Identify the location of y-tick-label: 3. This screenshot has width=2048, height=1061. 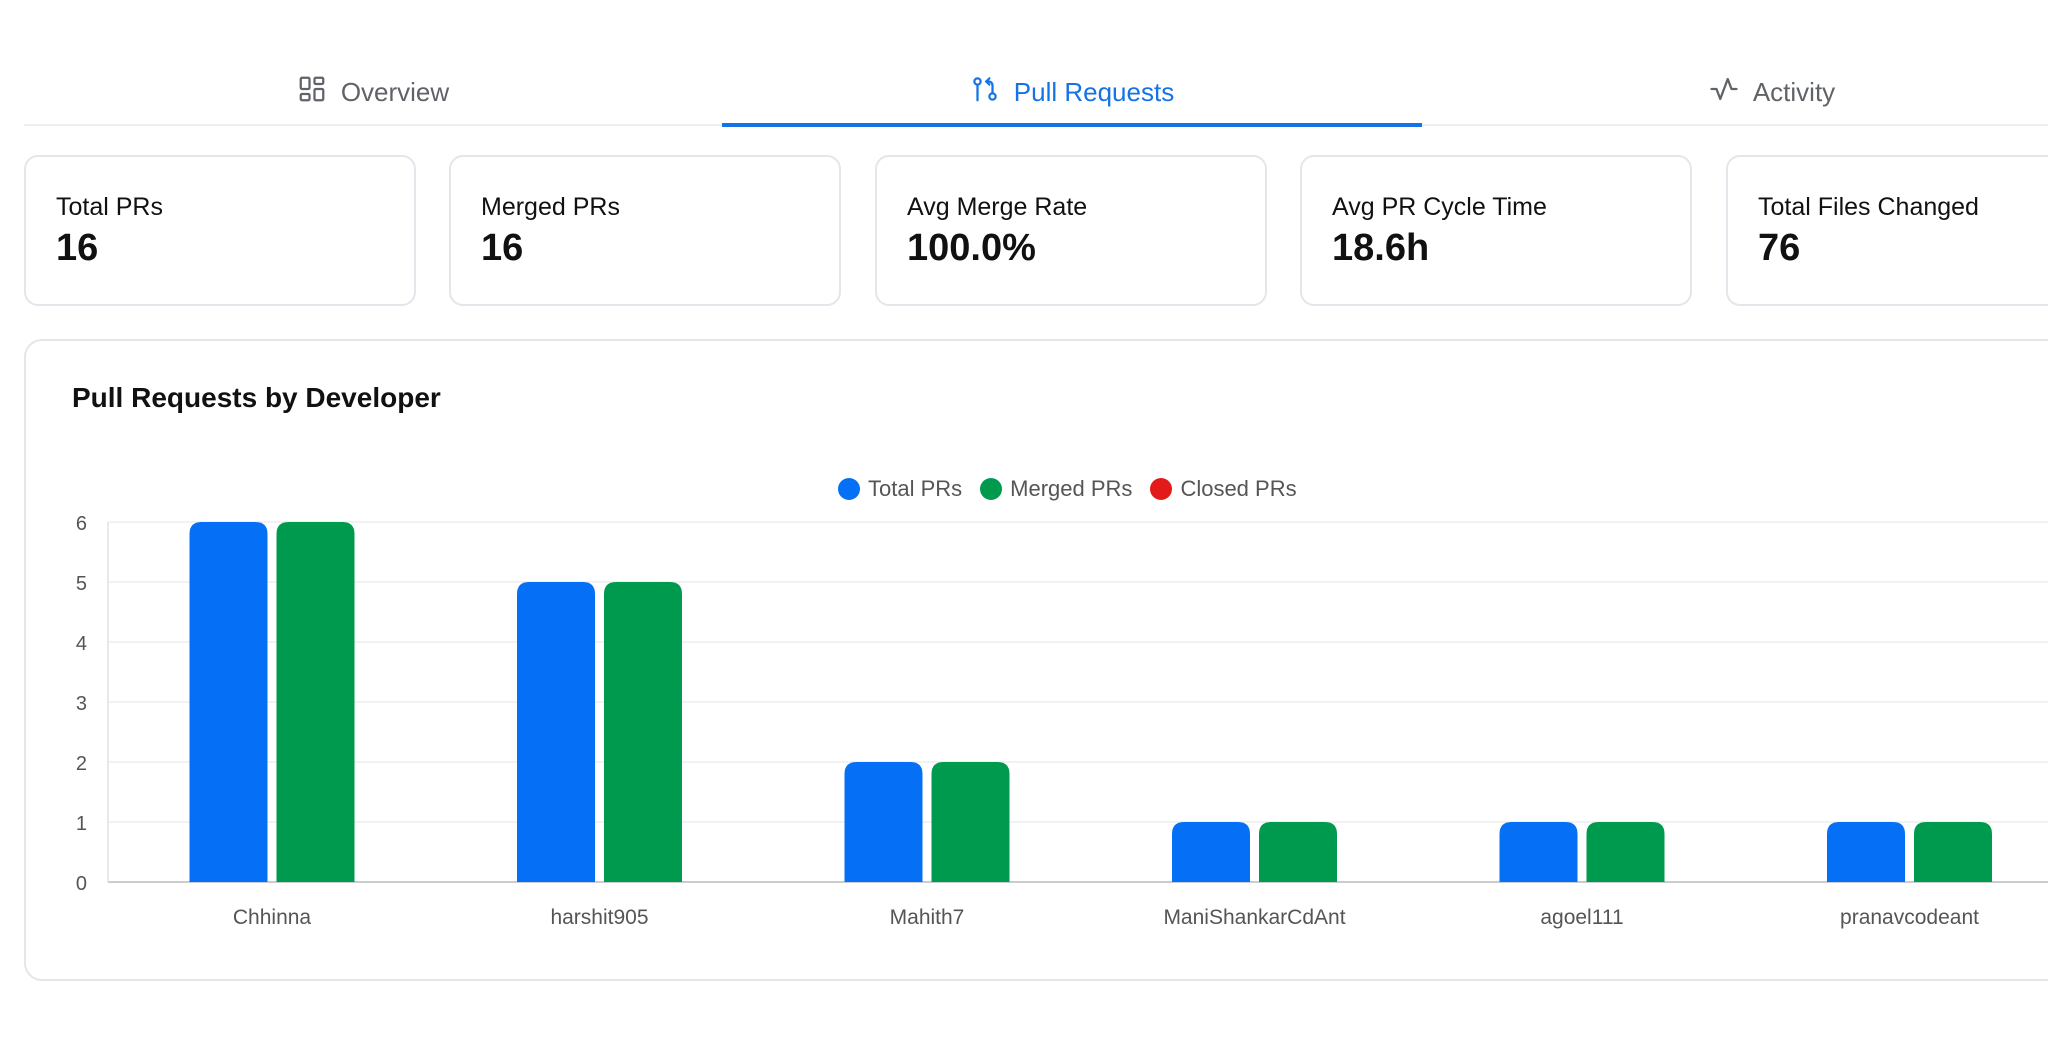
(81, 704).